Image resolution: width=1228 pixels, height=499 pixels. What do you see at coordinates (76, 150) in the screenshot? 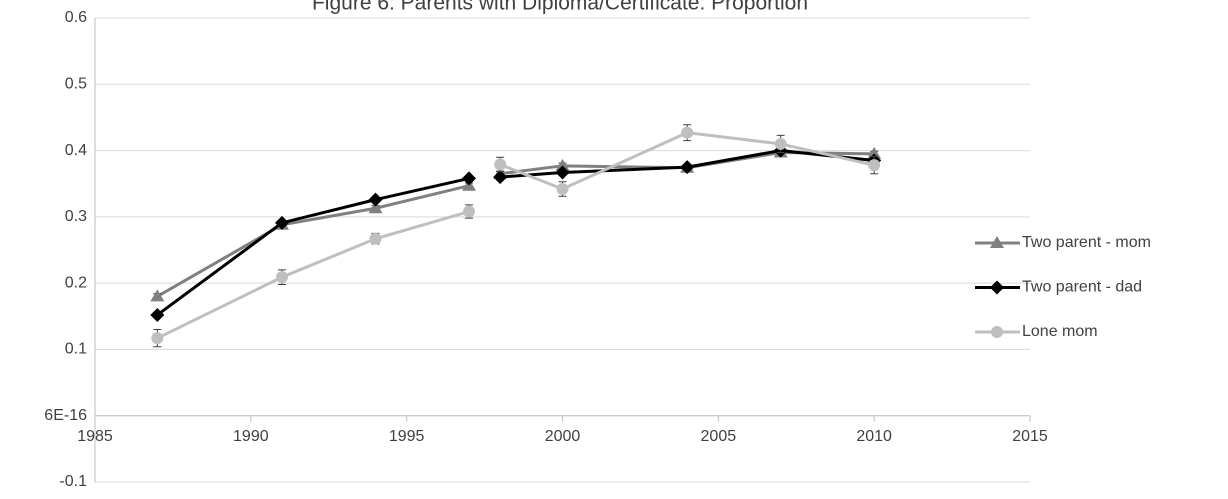
I see `y-tick-label: 0.4` at bounding box center [76, 150].